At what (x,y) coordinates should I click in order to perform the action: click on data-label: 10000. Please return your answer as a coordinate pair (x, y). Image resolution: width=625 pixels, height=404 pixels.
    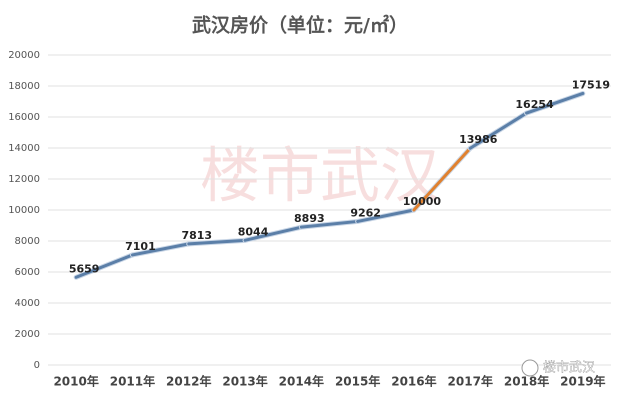
    Looking at the image, I should click on (422, 201).